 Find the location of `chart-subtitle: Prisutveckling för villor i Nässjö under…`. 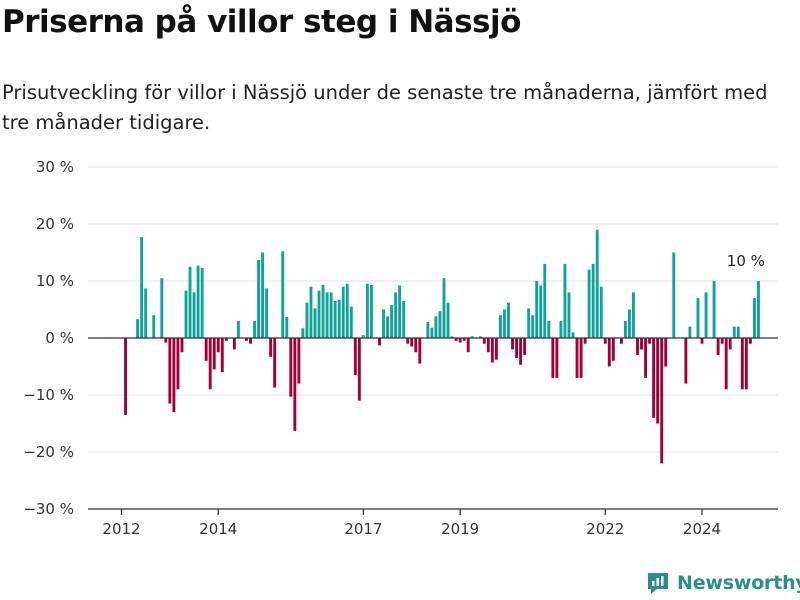

chart-subtitle: Prisutveckling för villor i Nässjö under… is located at coordinates (385, 107).